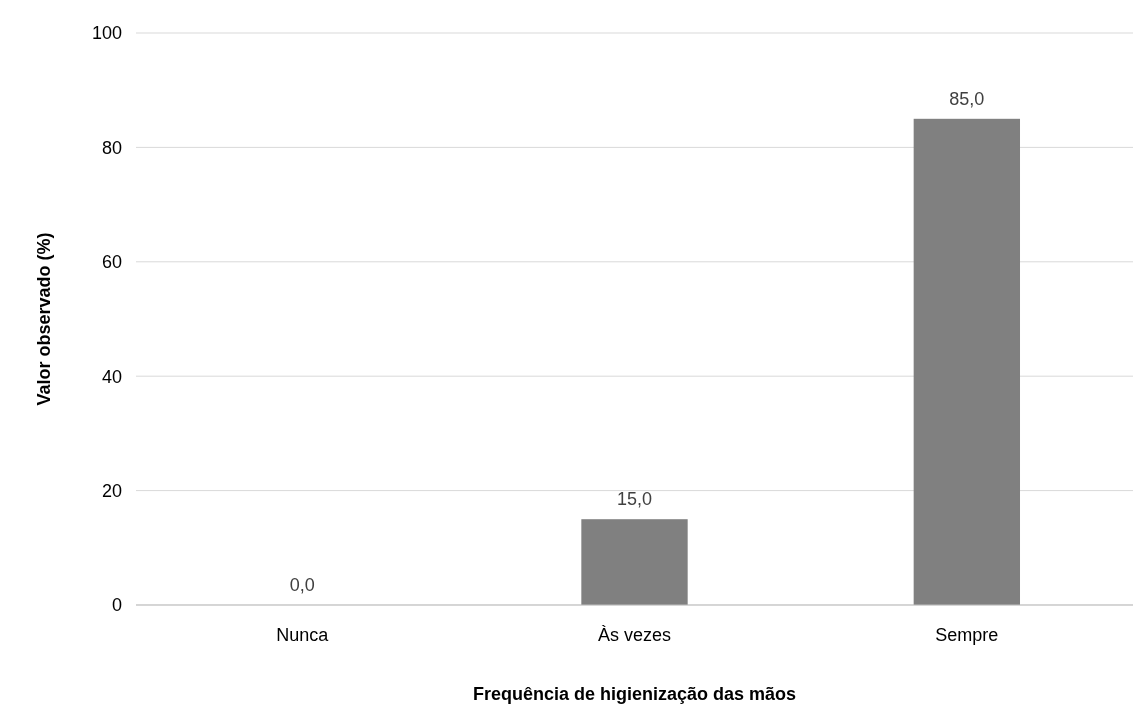  I want to click on y-tick-label: 100, so click(106, 33).